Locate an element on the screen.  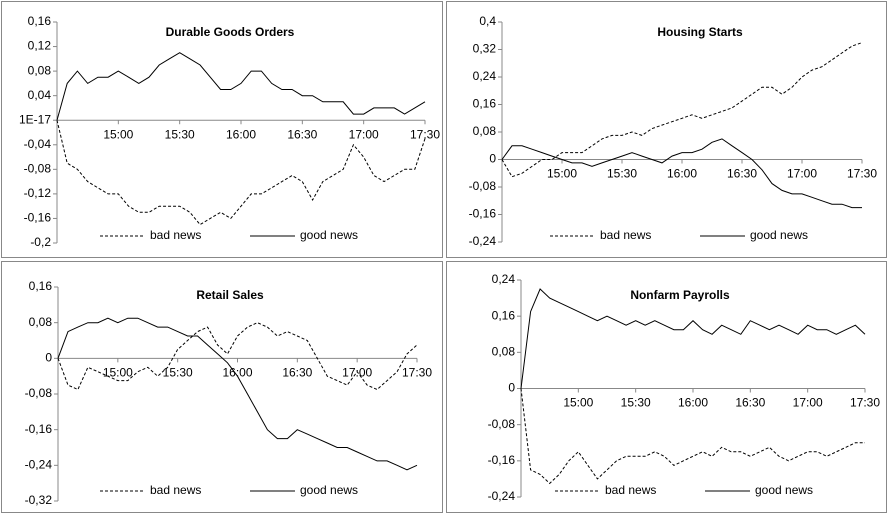
chart-title: Retail Sales is located at coordinates (230, 295).